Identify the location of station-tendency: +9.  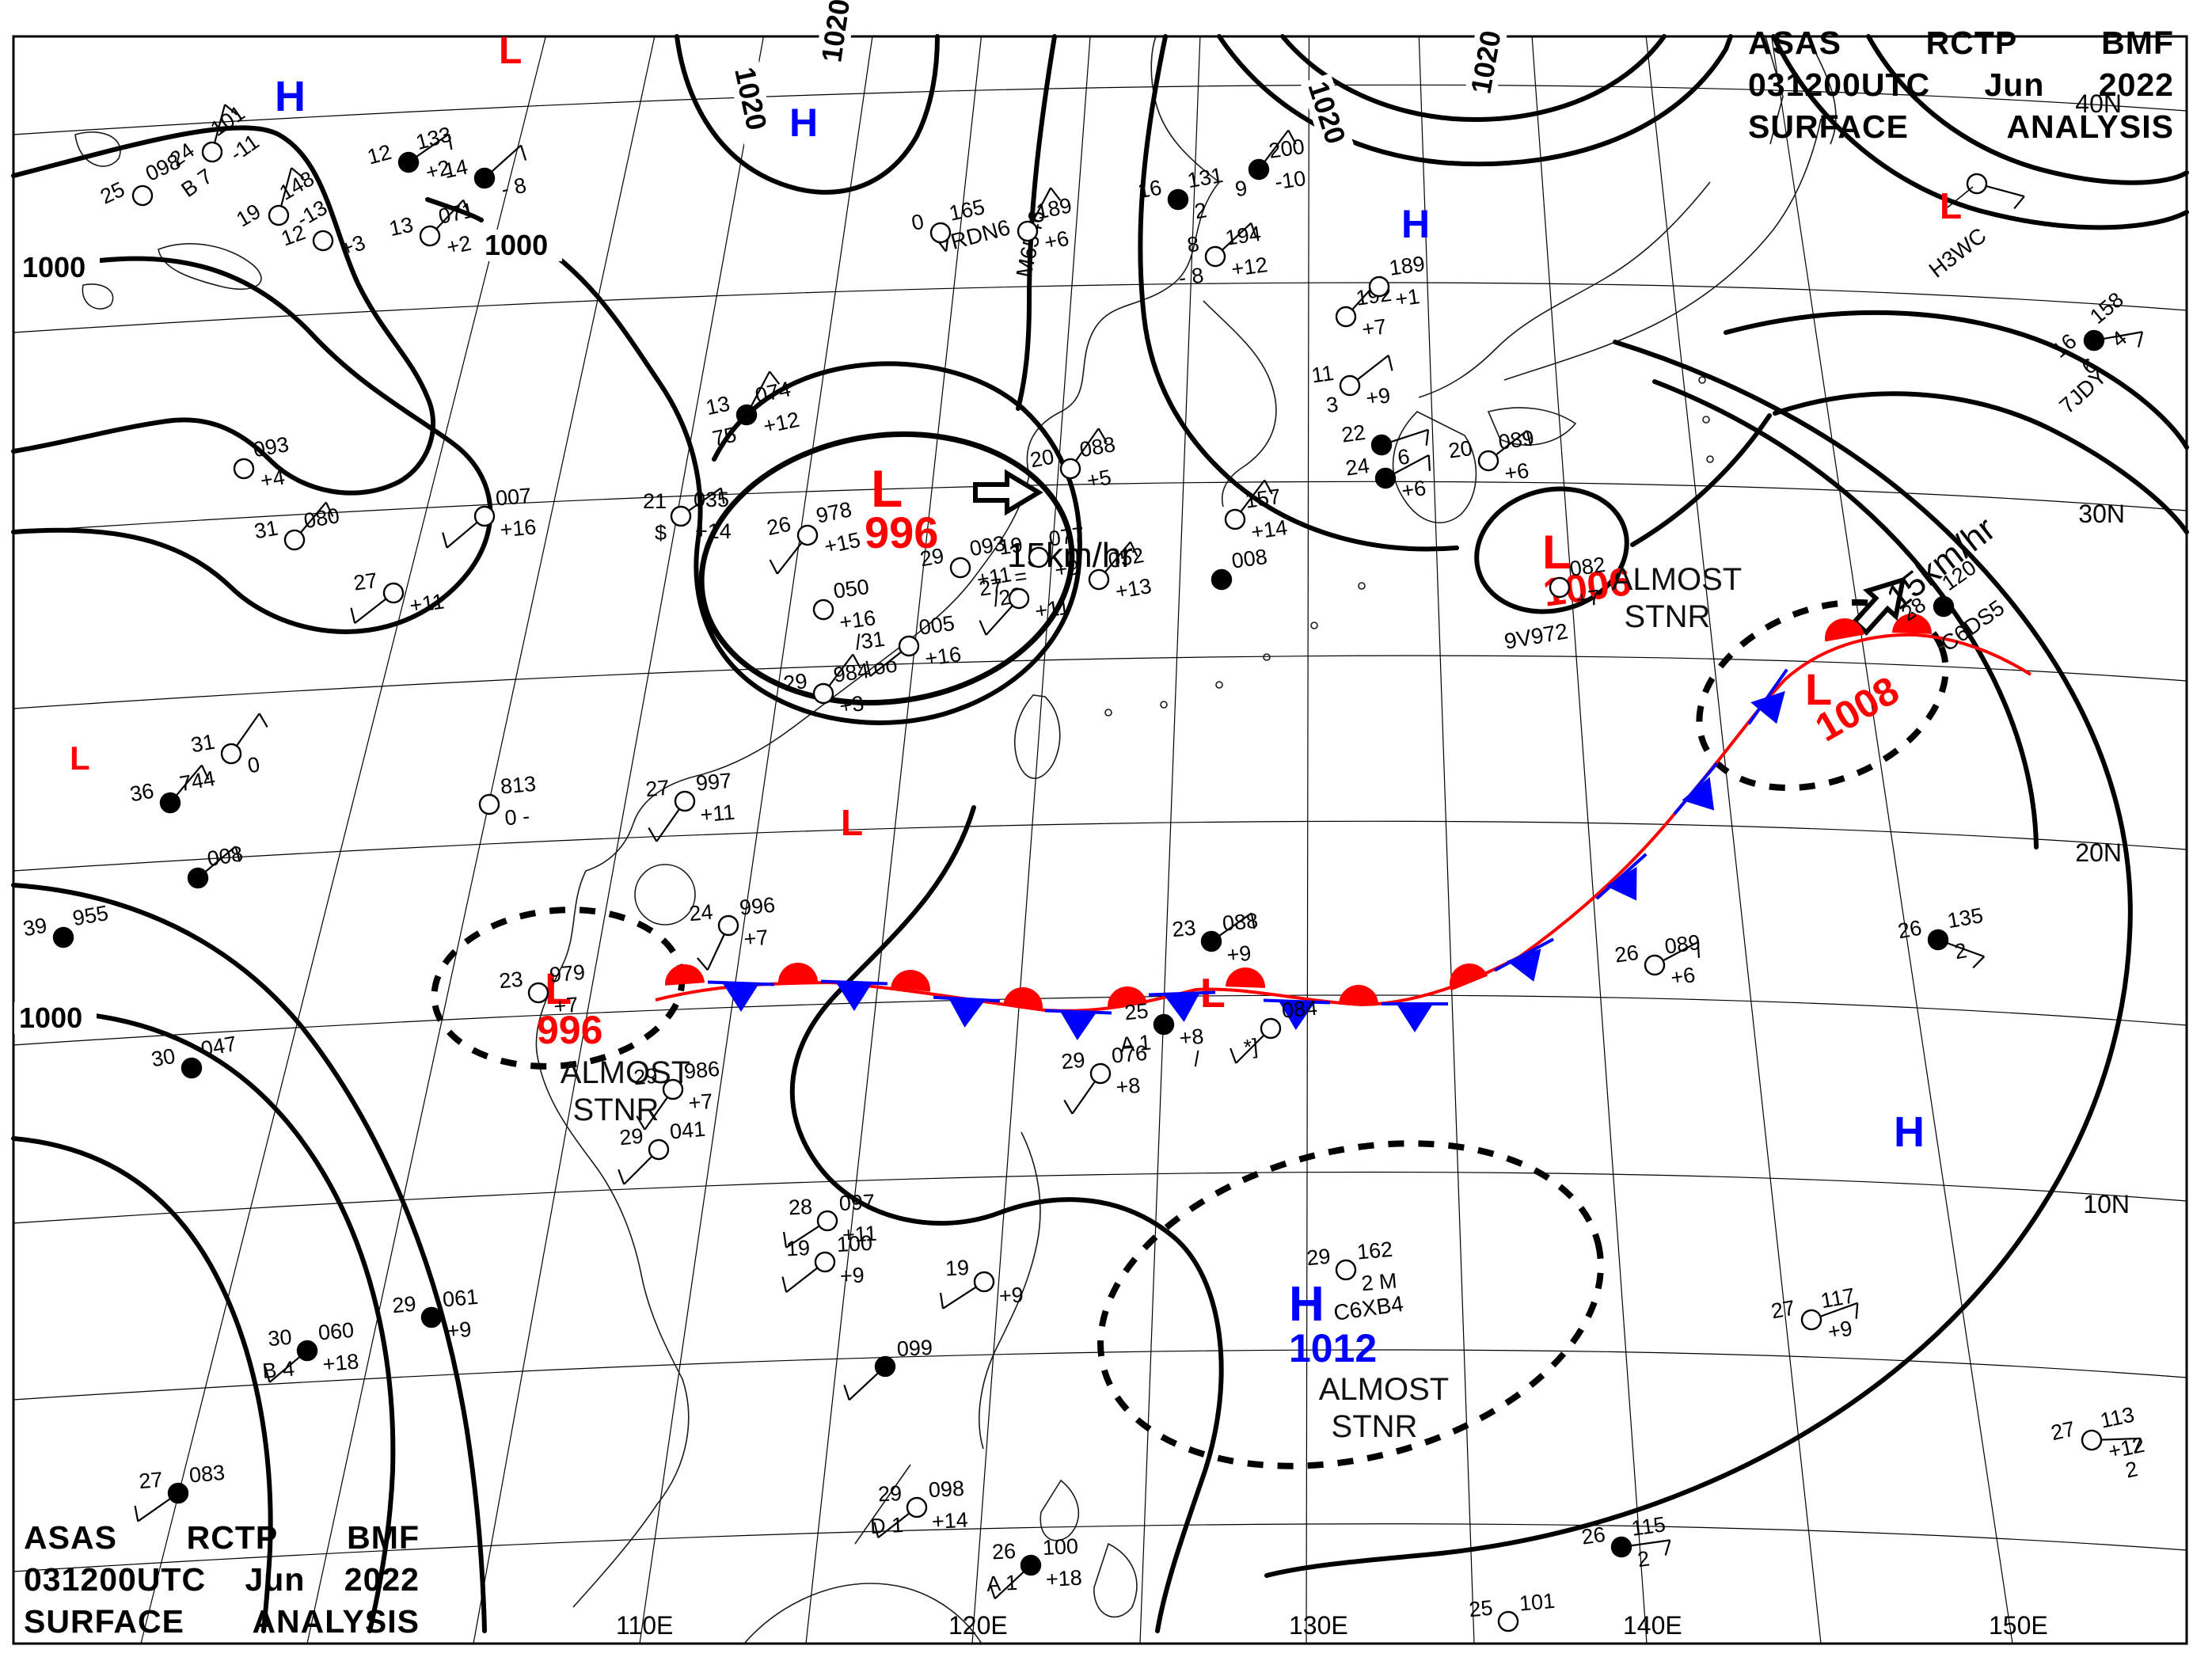
(1239, 954).